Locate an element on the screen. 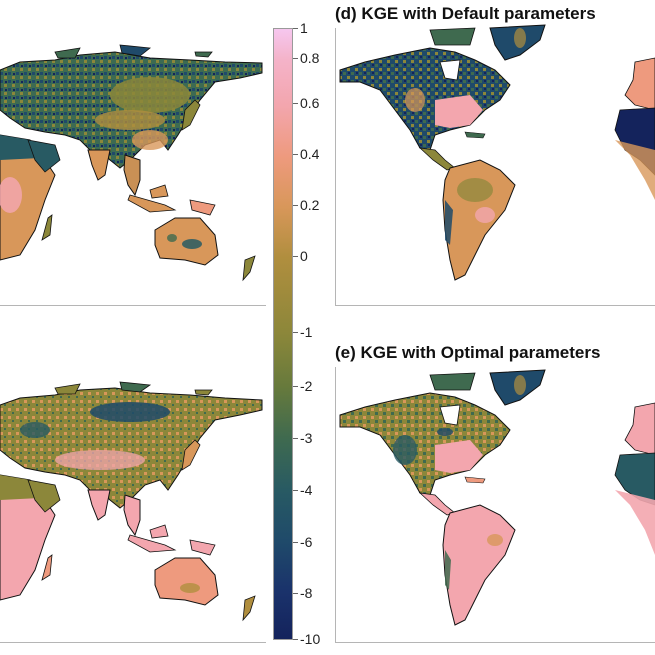 This screenshot has height=655, width=655. map-eastern-hemisphere-optimal is located at coordinates (131, 501).